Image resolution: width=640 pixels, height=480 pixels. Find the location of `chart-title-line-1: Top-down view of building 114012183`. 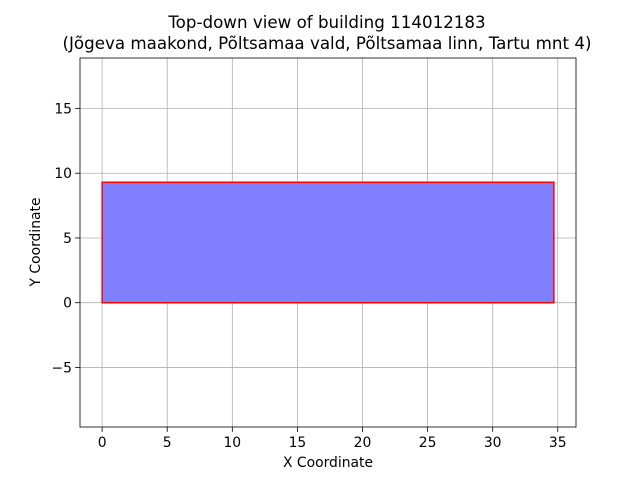

chart-title-line-1: Top-down view of building 114012183 is located at coordinates (326, 22).